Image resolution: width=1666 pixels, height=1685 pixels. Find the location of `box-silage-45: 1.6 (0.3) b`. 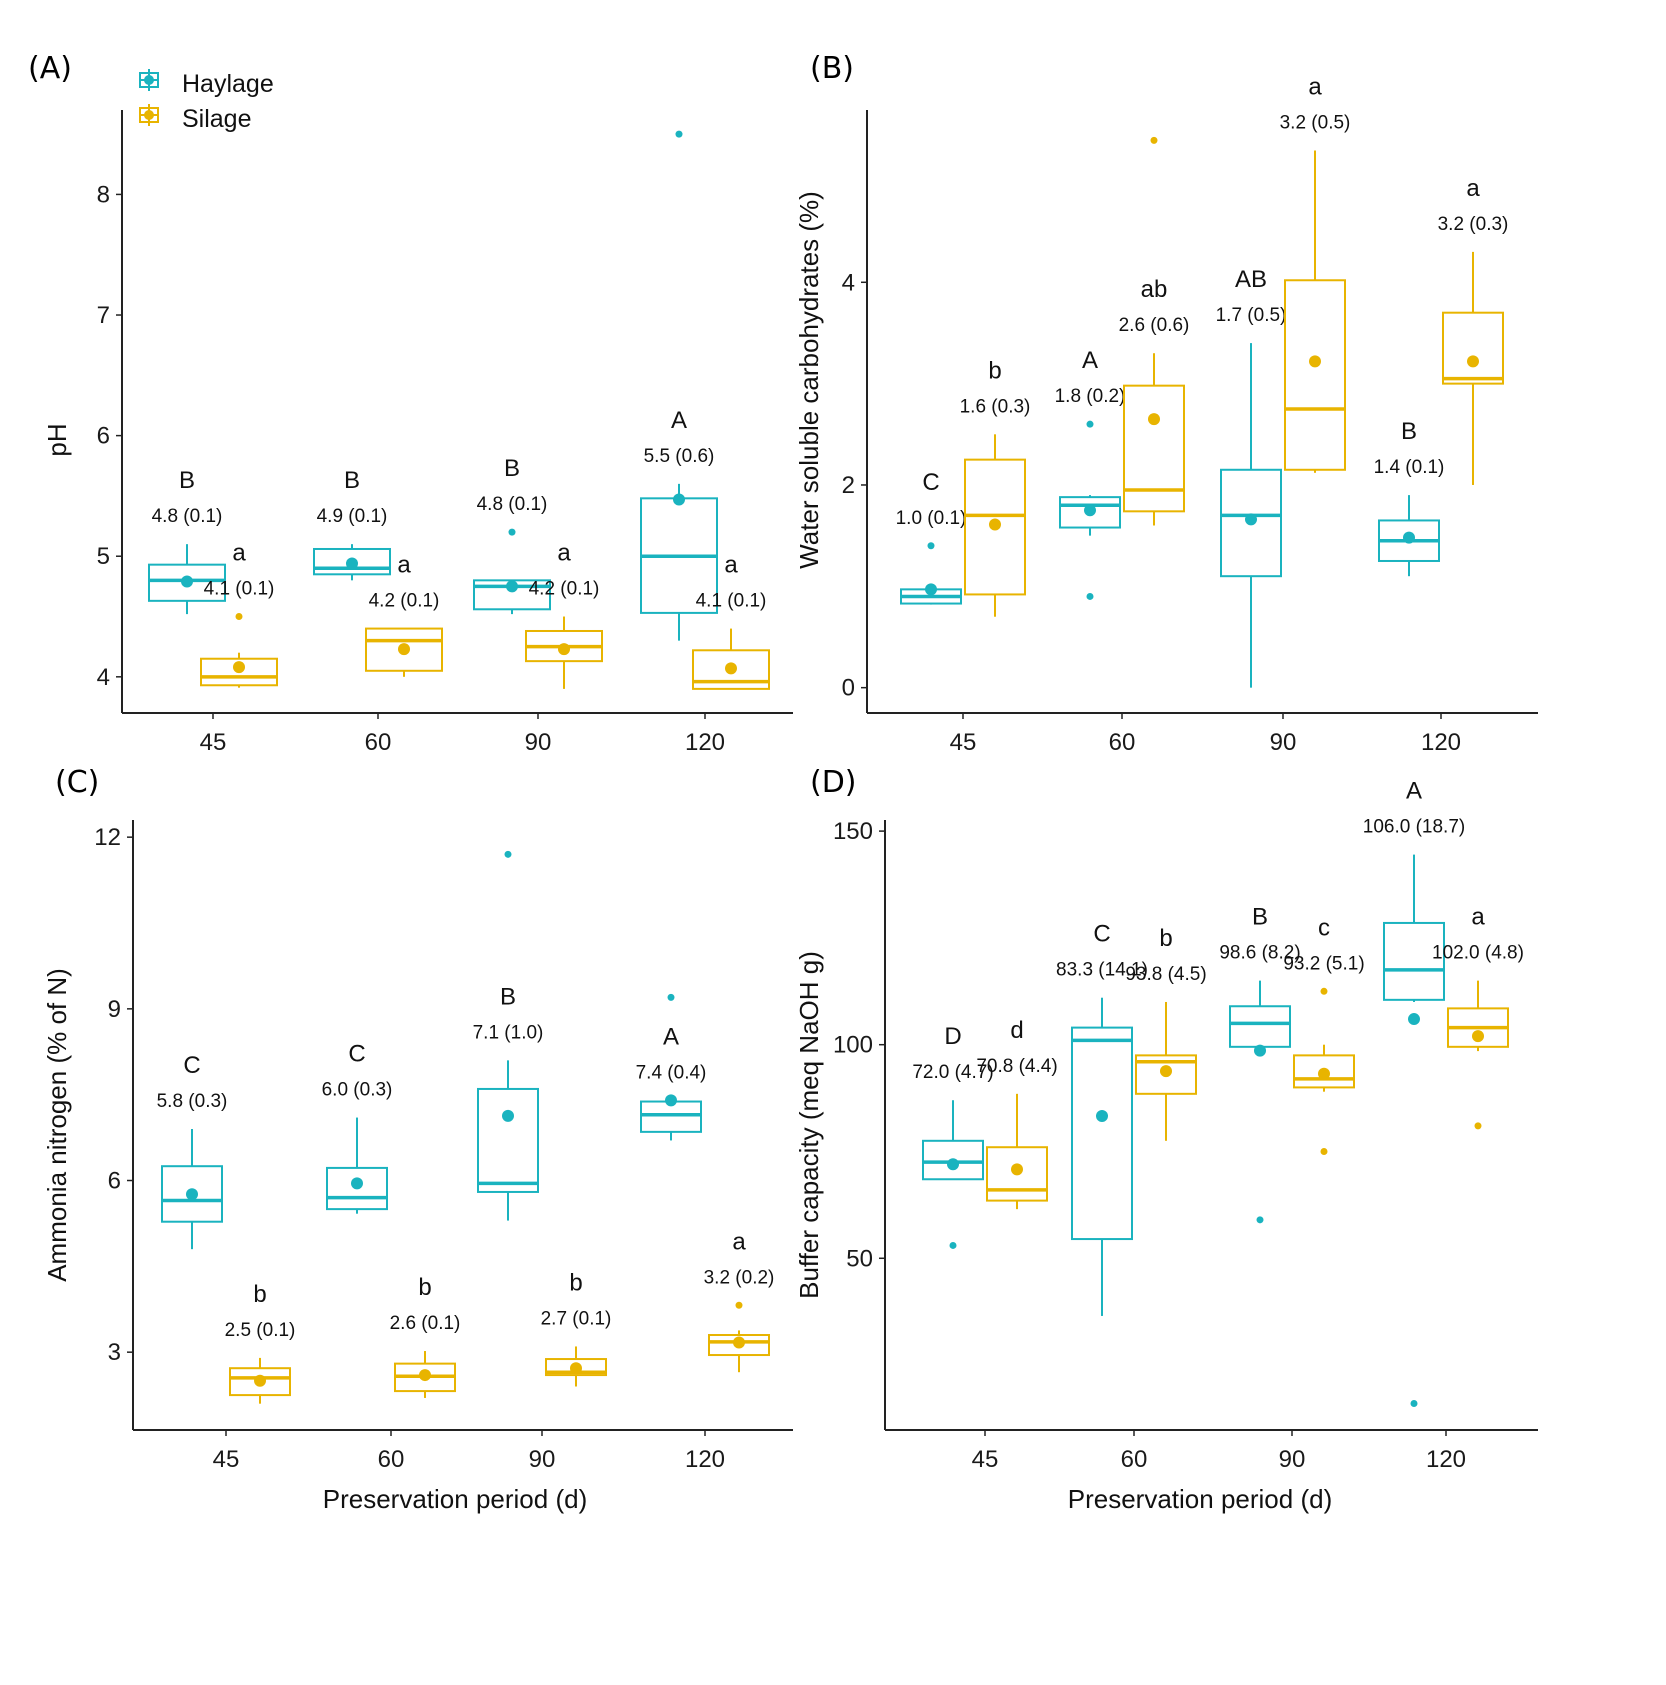

box-silage-45: 1.6 (0.3) b is located at coordinates (995, 487).